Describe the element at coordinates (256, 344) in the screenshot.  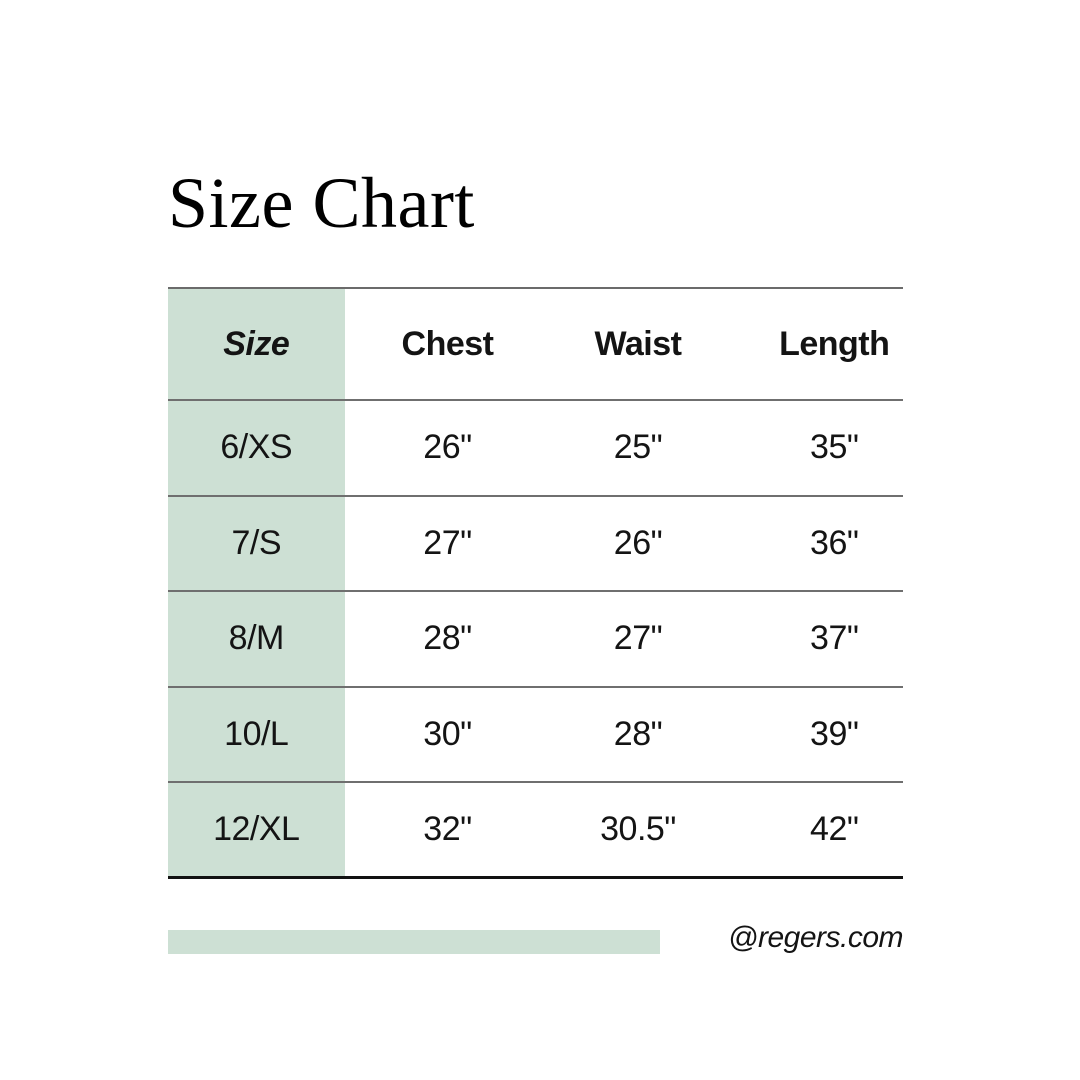
I see `column-header-size: Size` at that location.